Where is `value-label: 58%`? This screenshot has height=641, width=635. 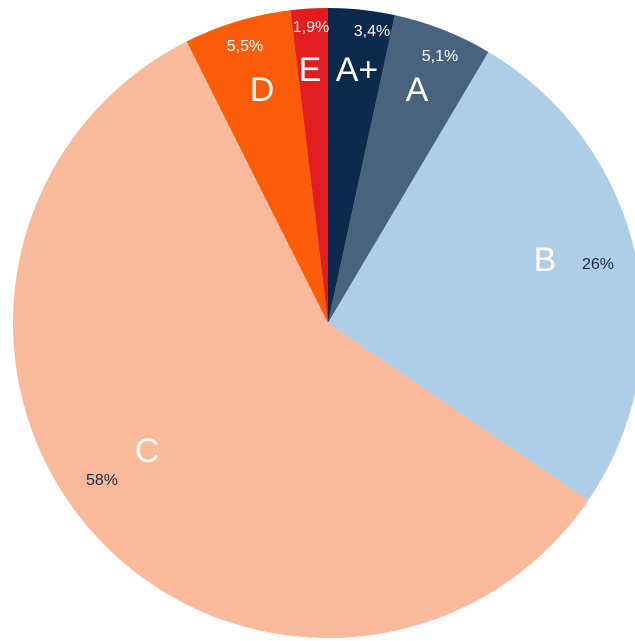 value-label: 58% is located at coordinates (102, 480).